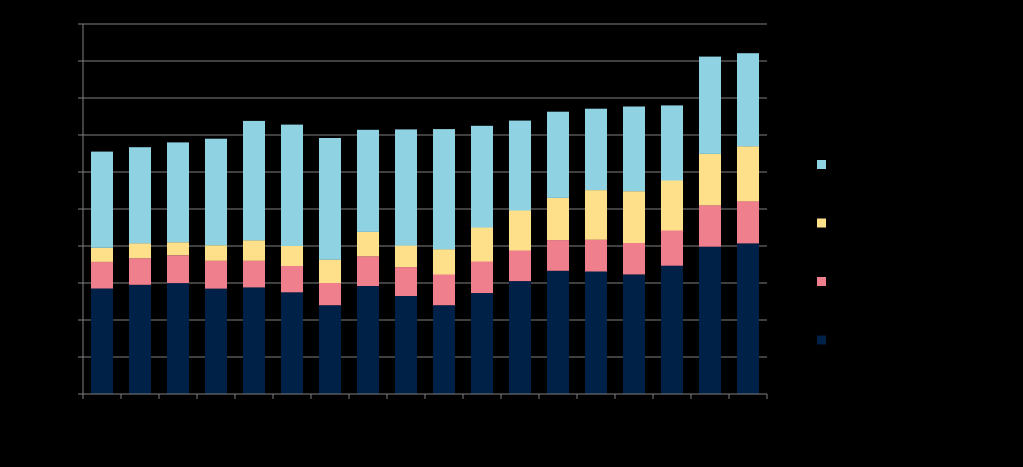  What do you see at coordinates (821, 252) in the screenshot?
I see `legend` at bounding box center [821, 252].